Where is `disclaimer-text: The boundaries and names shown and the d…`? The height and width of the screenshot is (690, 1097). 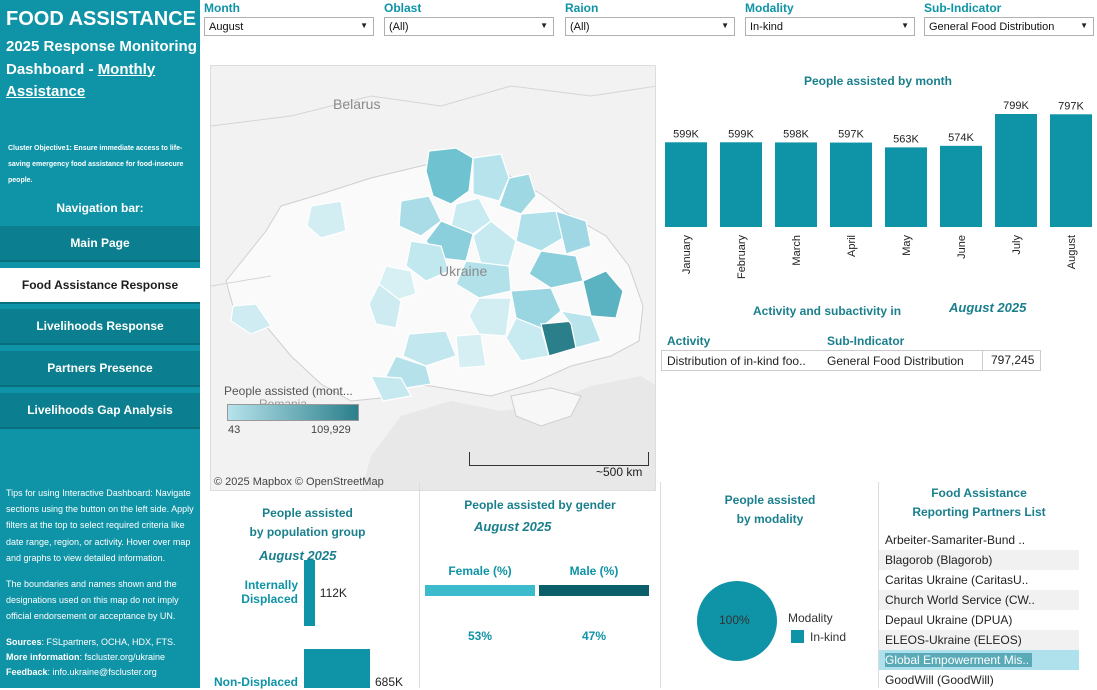
disclaimer-text: The boundaries and names shown and the d… is located at coordinates (92, 600).